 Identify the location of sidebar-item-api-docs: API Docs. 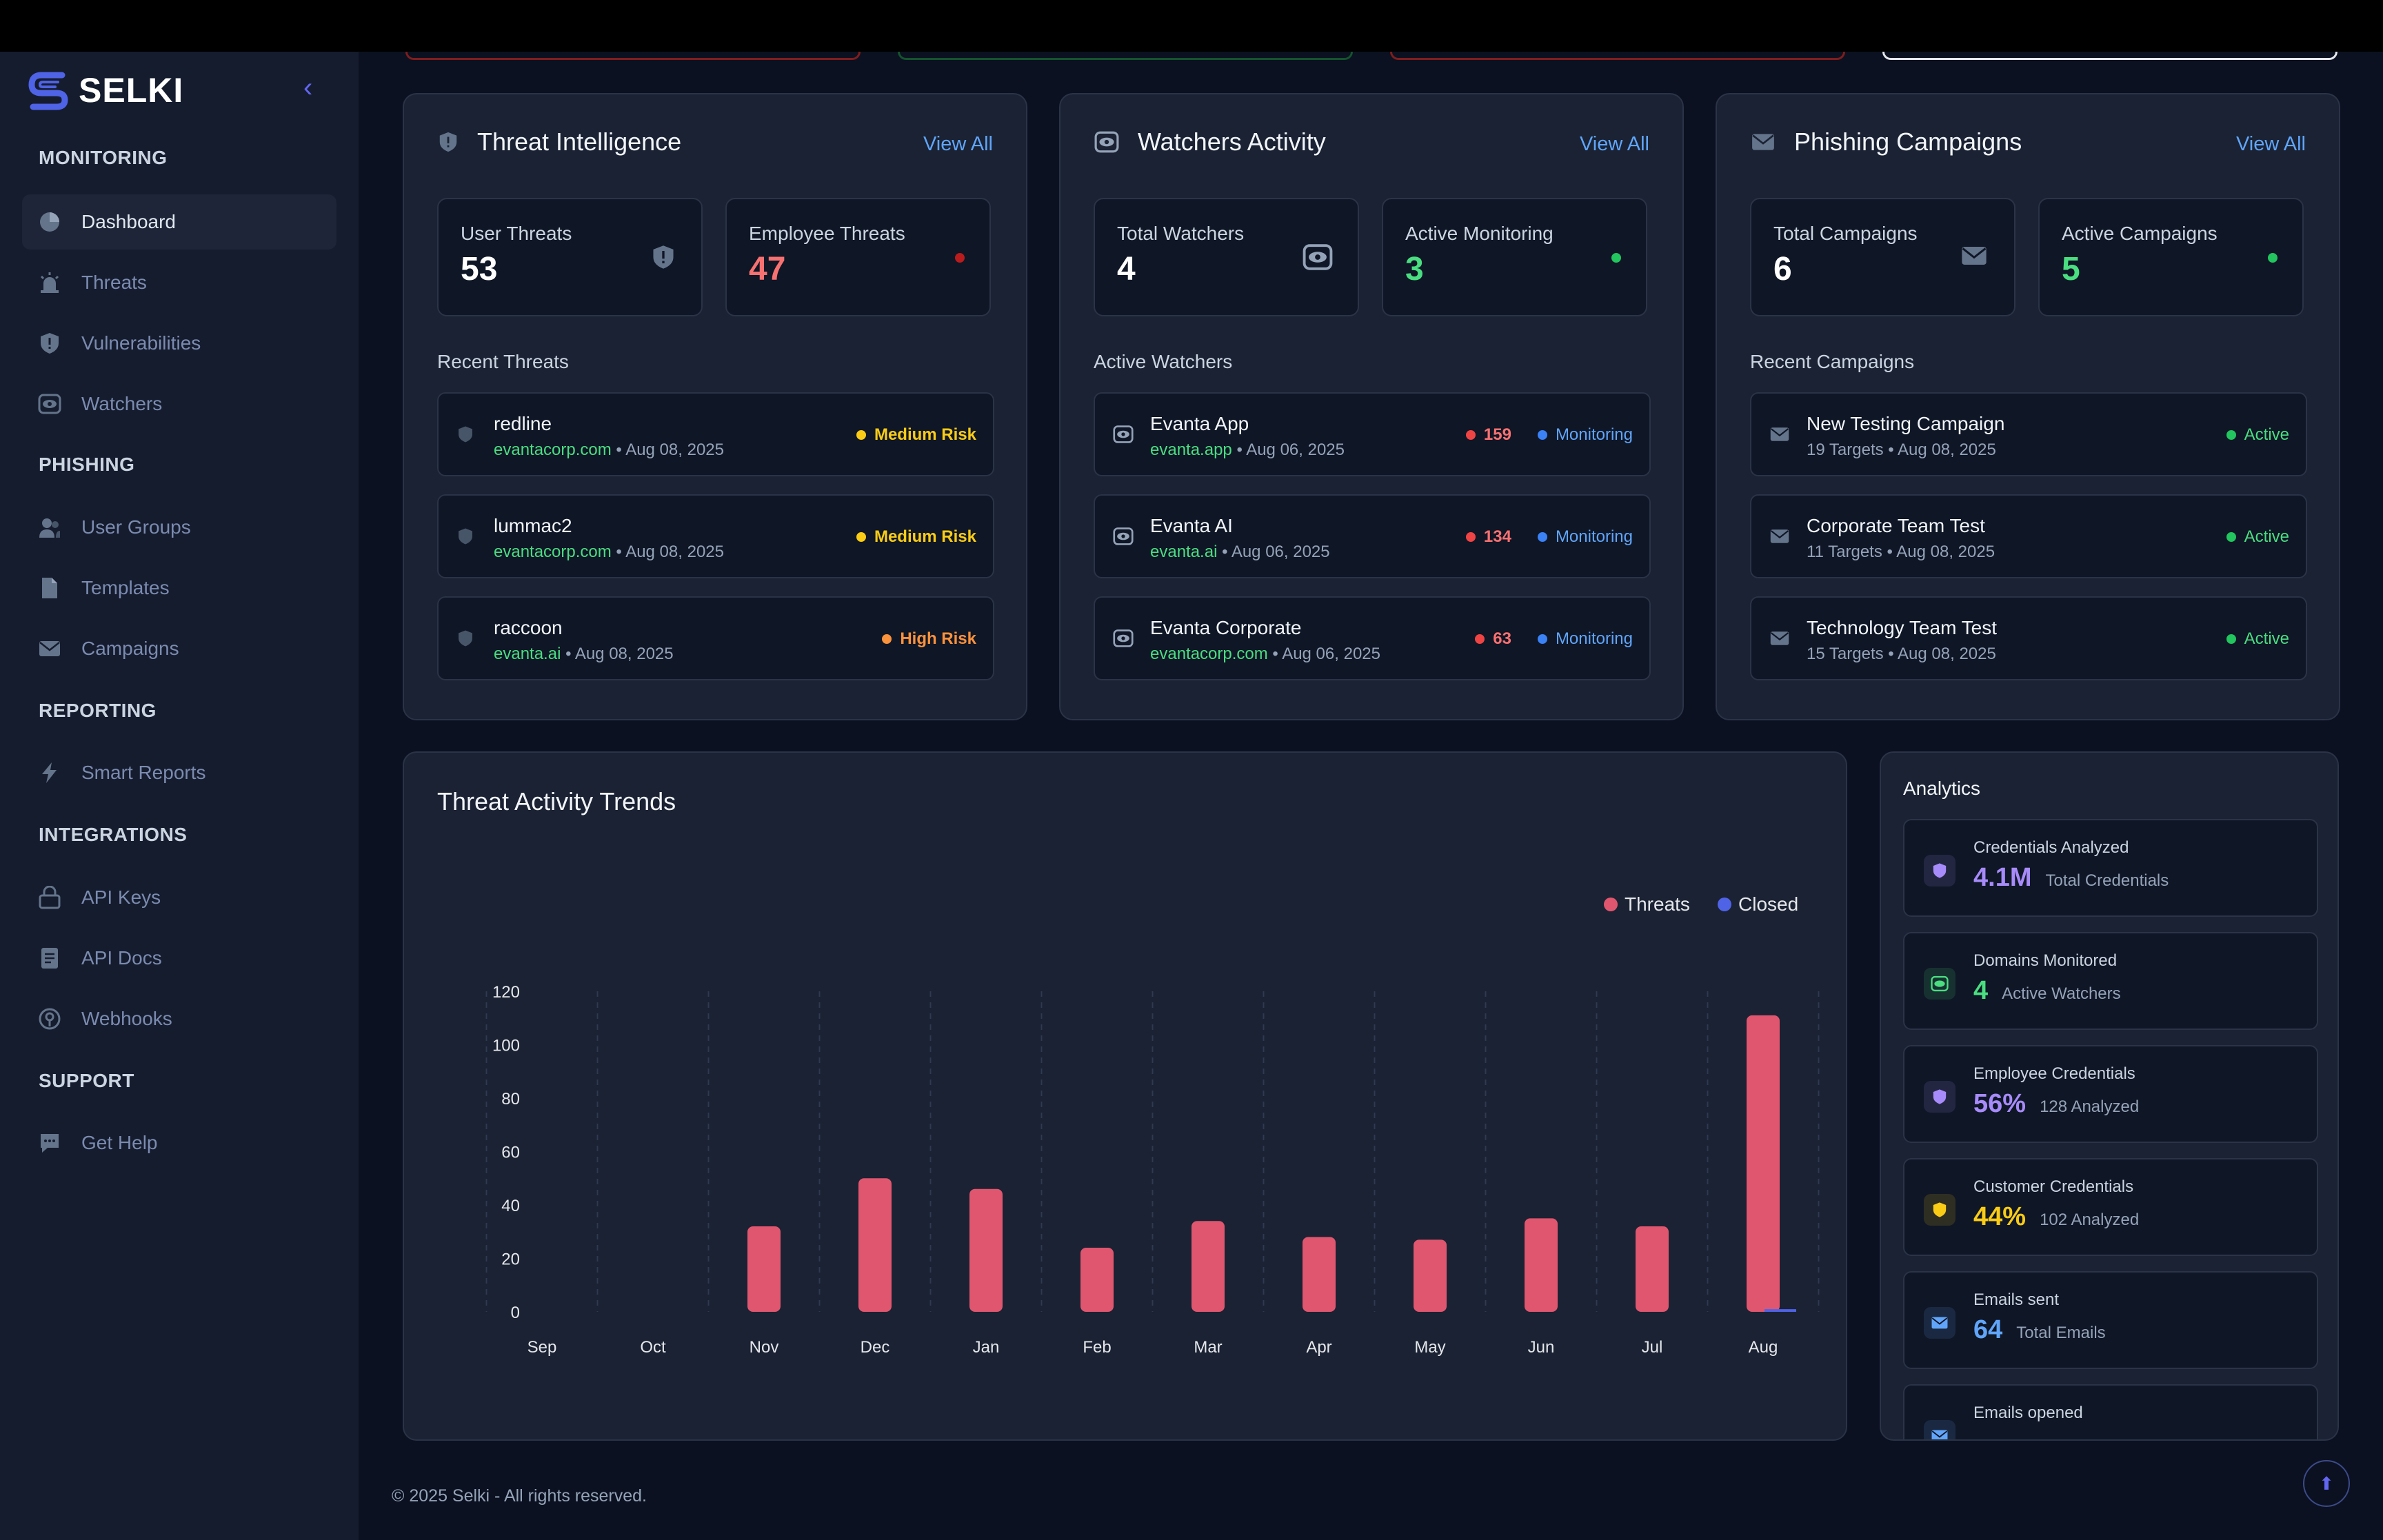
(179, 959).